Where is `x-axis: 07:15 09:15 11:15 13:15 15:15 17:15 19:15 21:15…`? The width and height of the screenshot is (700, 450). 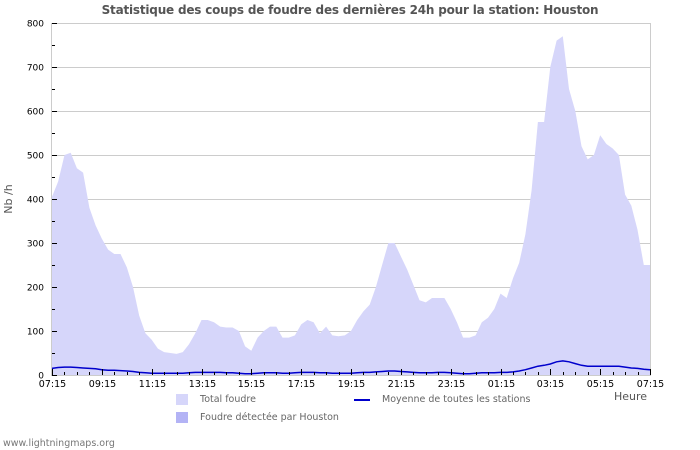 x-axis: 07:15 09:15 11:15 13:15 15:15 17:15 19:15 21:15… is located at coordinates (351, 379).